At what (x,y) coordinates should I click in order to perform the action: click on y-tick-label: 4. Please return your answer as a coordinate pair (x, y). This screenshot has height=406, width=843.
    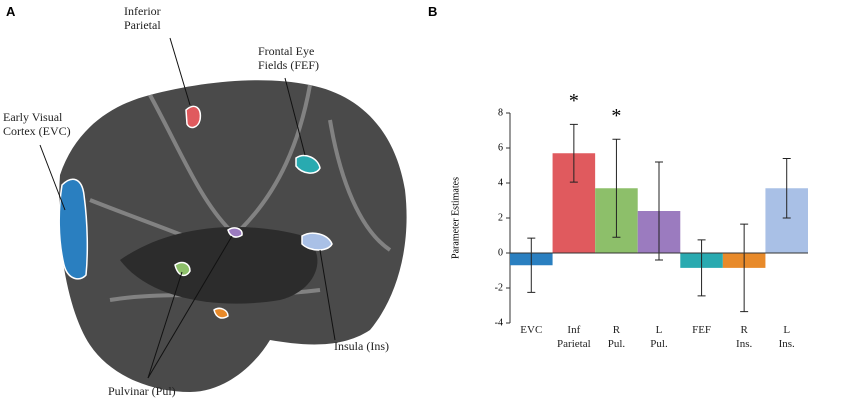
    Looking at the image, I should click on (500, 182).